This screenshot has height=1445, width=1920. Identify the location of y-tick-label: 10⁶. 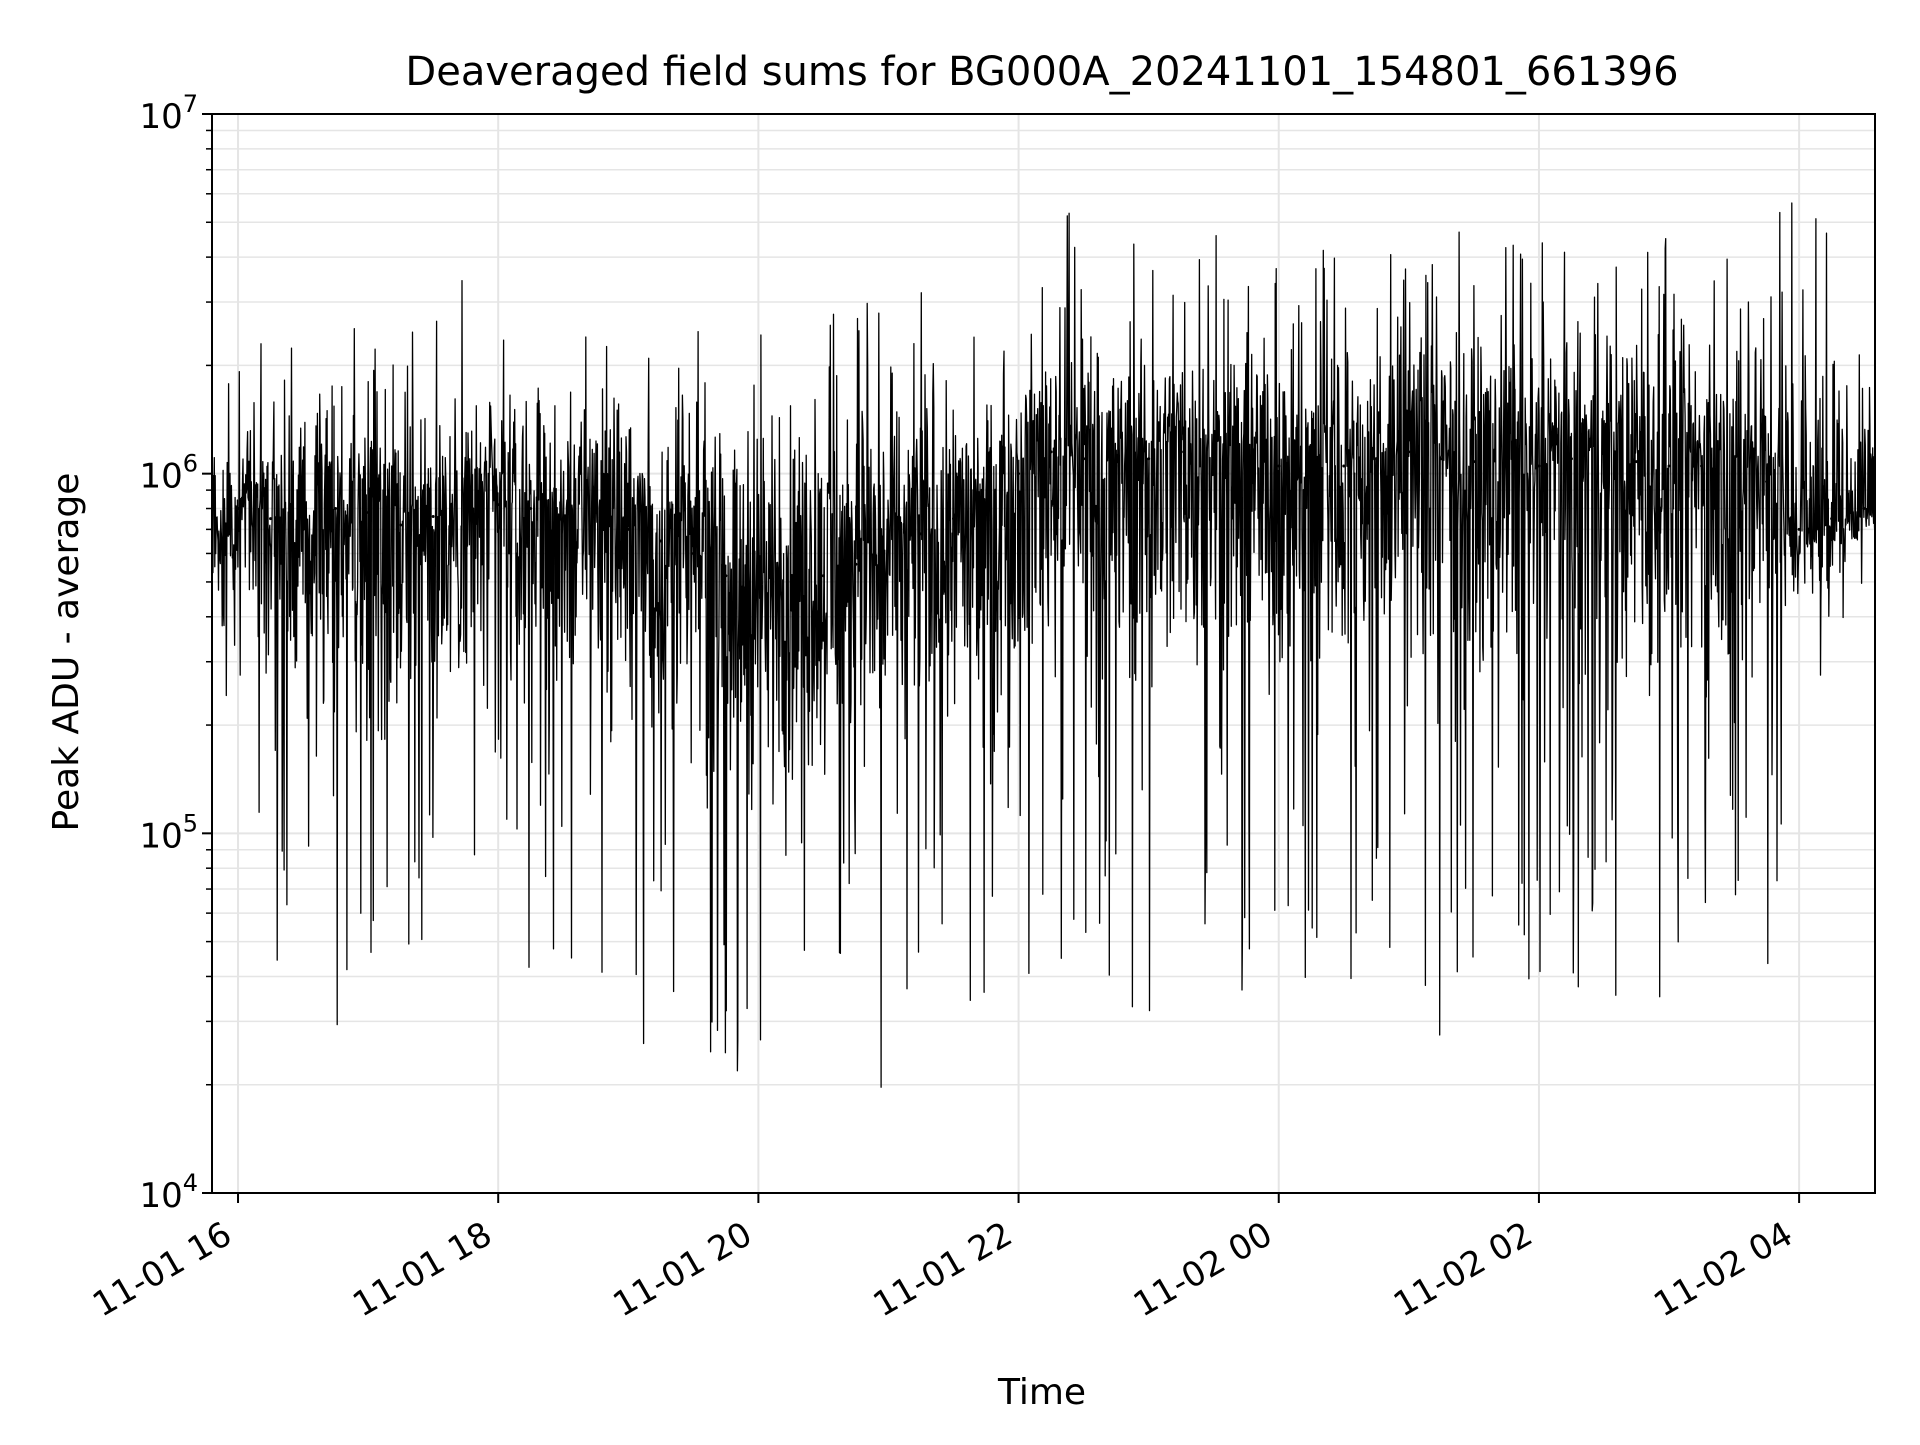
(168, 473).